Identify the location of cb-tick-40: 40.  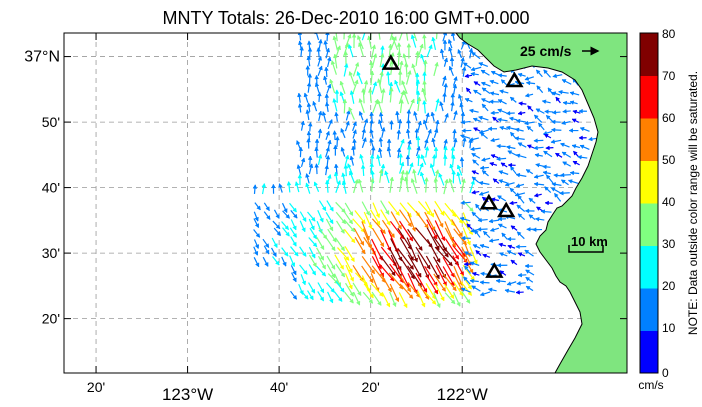
(669, 202).